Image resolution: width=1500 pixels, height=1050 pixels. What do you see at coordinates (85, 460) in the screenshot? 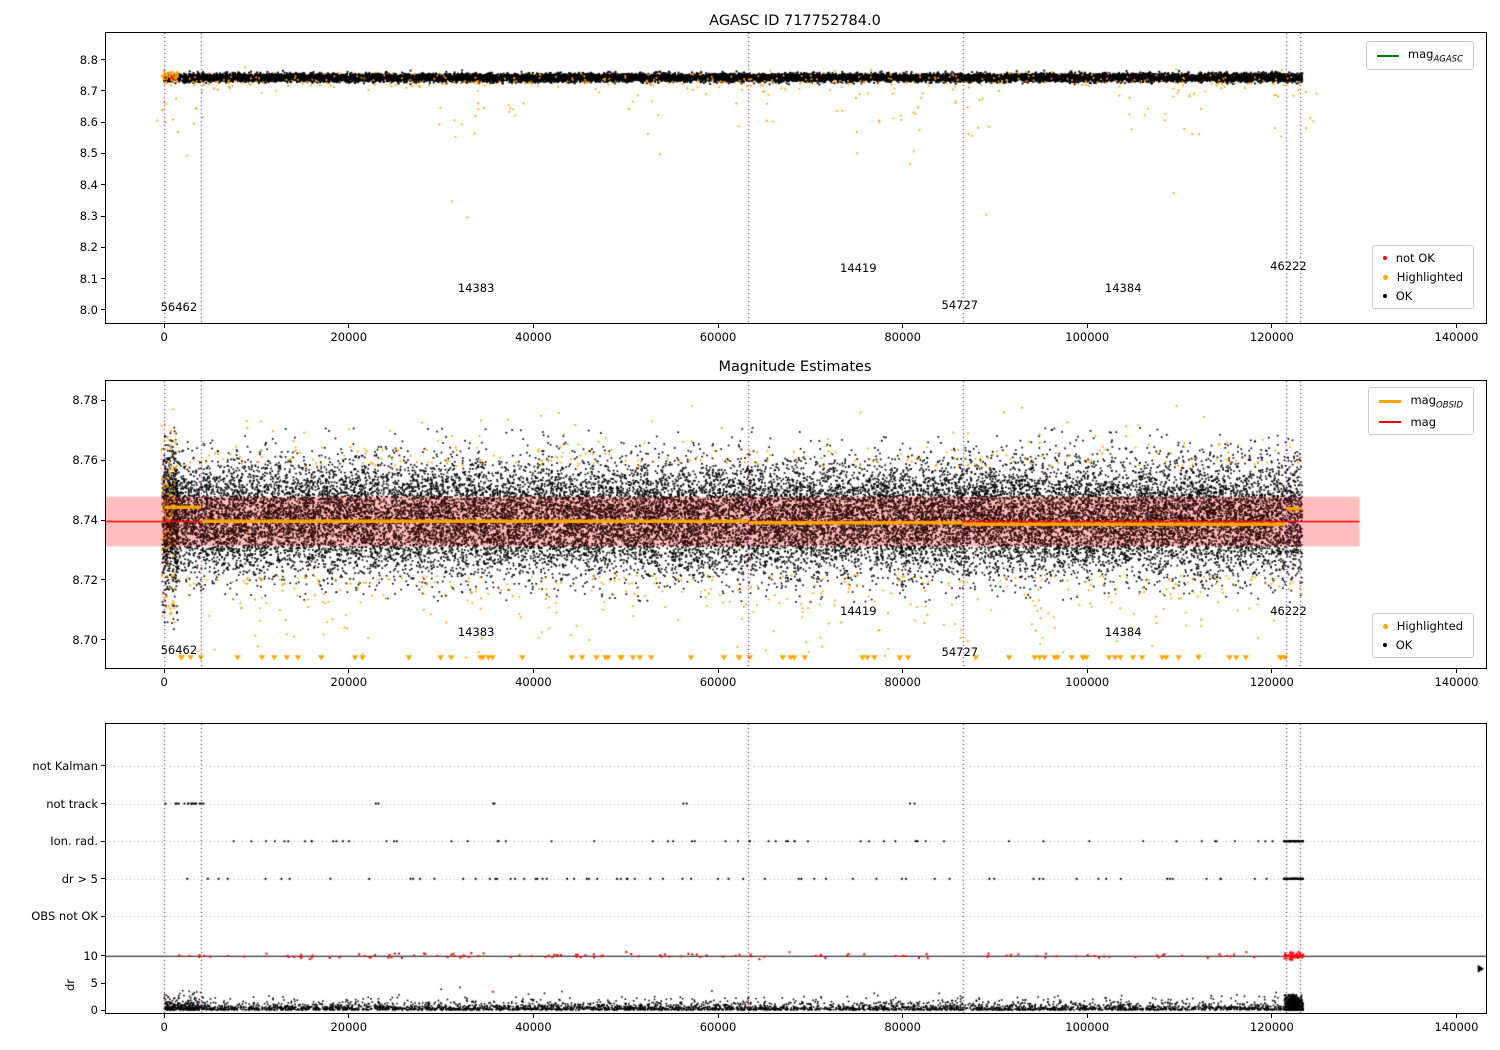
I see `y-tick-label: 8.76` at bounding box center [85, 460].